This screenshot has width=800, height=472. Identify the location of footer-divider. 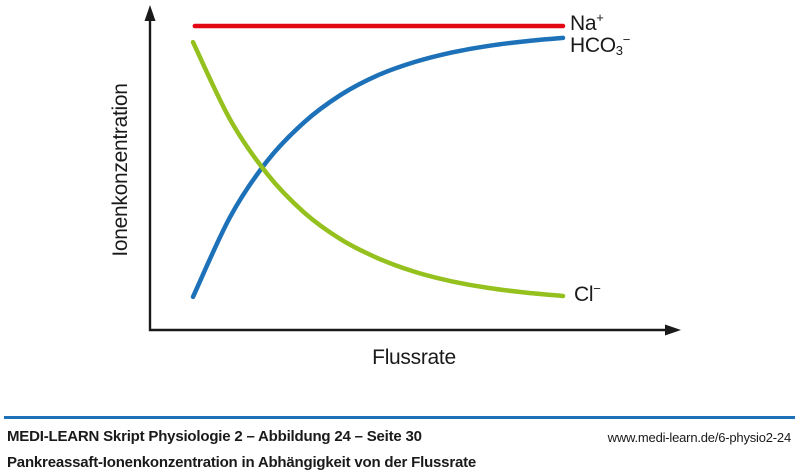
(399, 417).